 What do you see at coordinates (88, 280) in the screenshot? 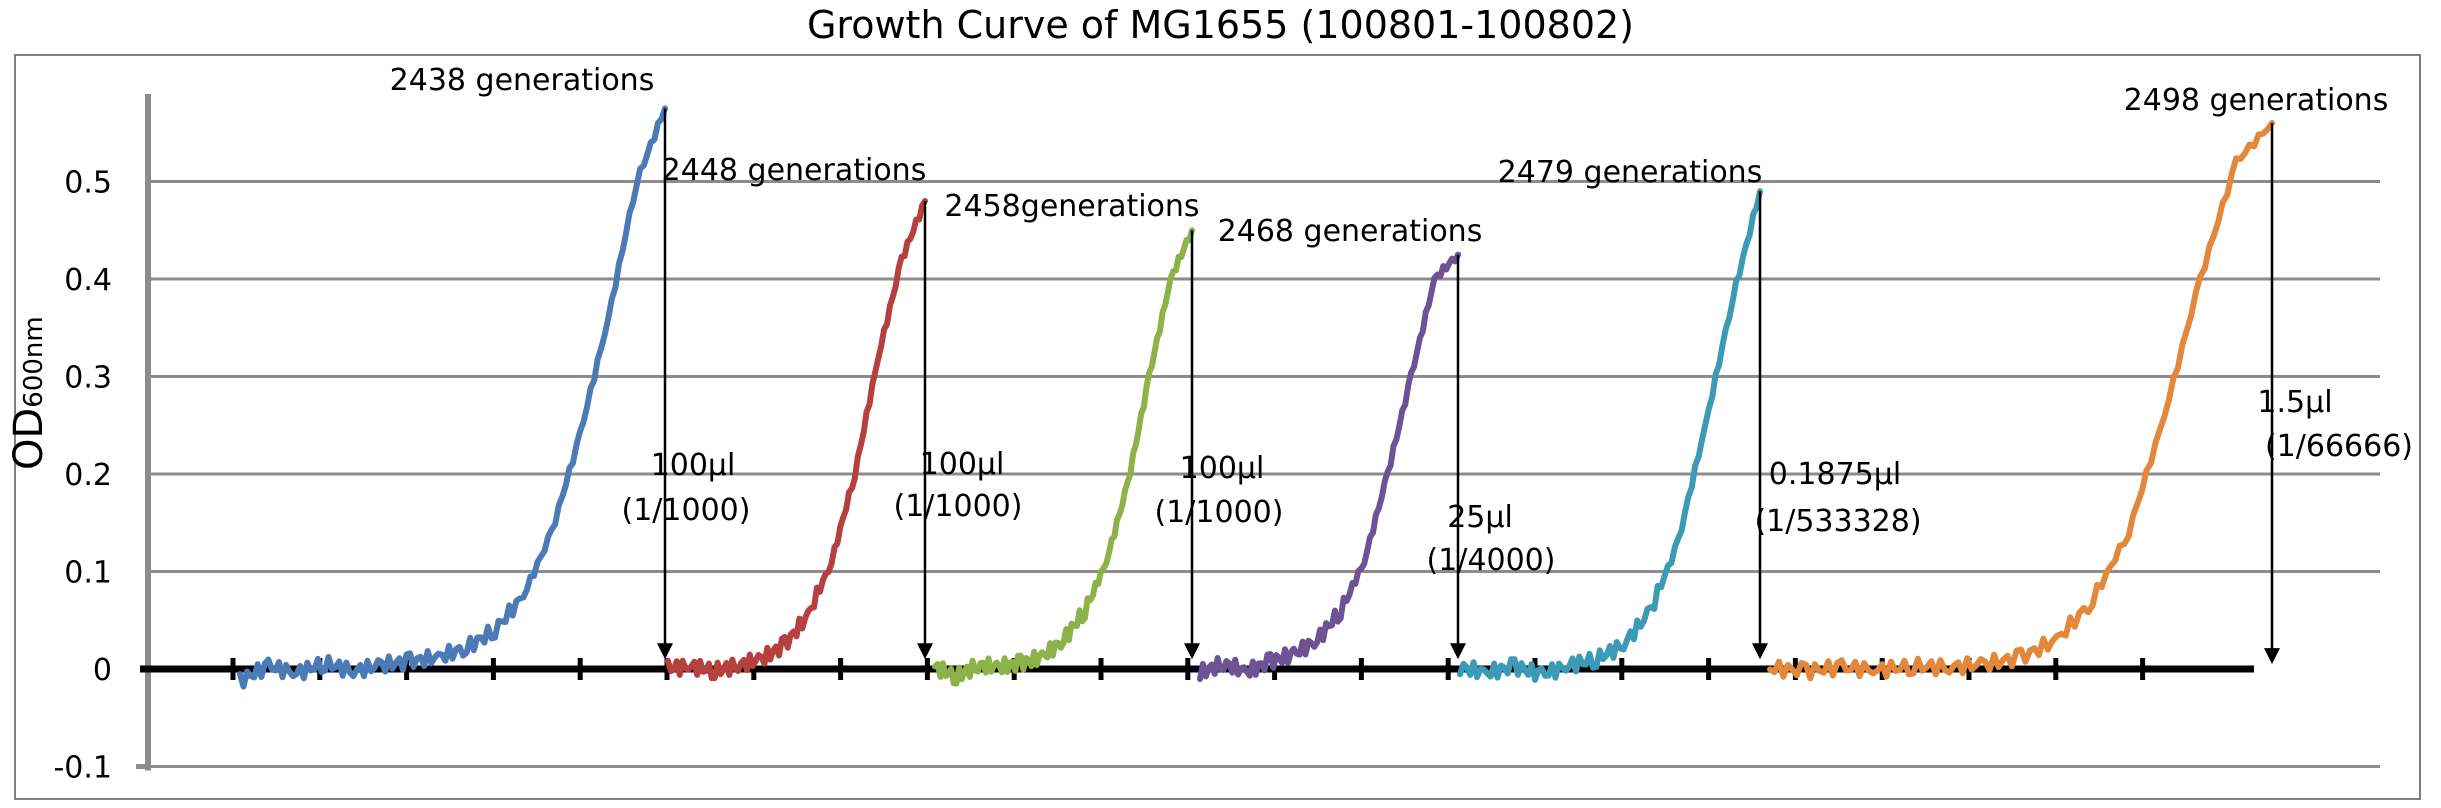
I see `y-tick-label: 0.4` at bounding box center [88, 280].